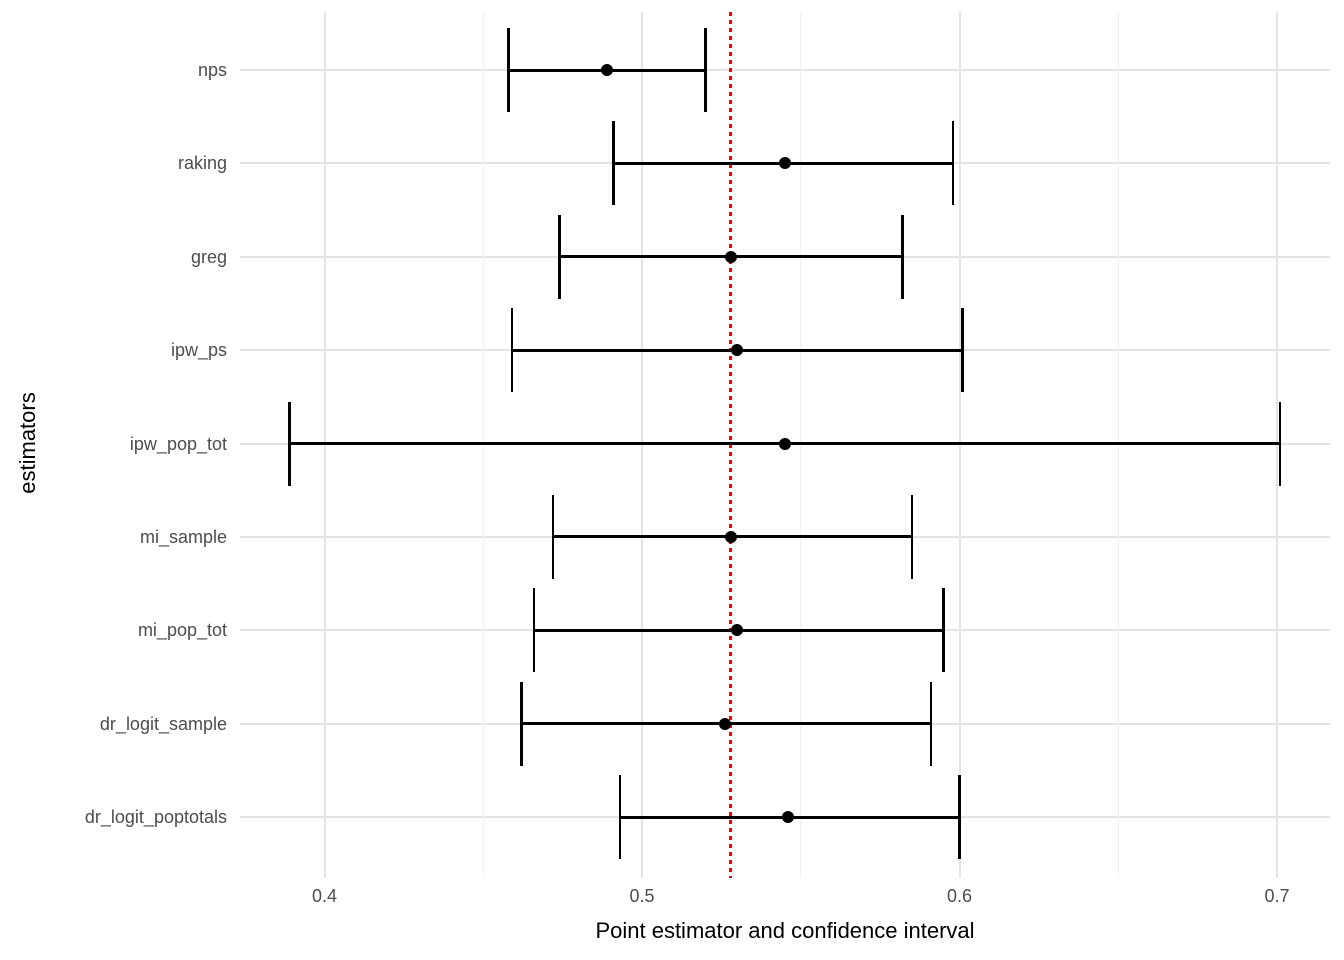  What do you see at coordinates (642, 896) in the screenshot?
I see `x-tick-label: 0.5` at bounding box center [642, 896].